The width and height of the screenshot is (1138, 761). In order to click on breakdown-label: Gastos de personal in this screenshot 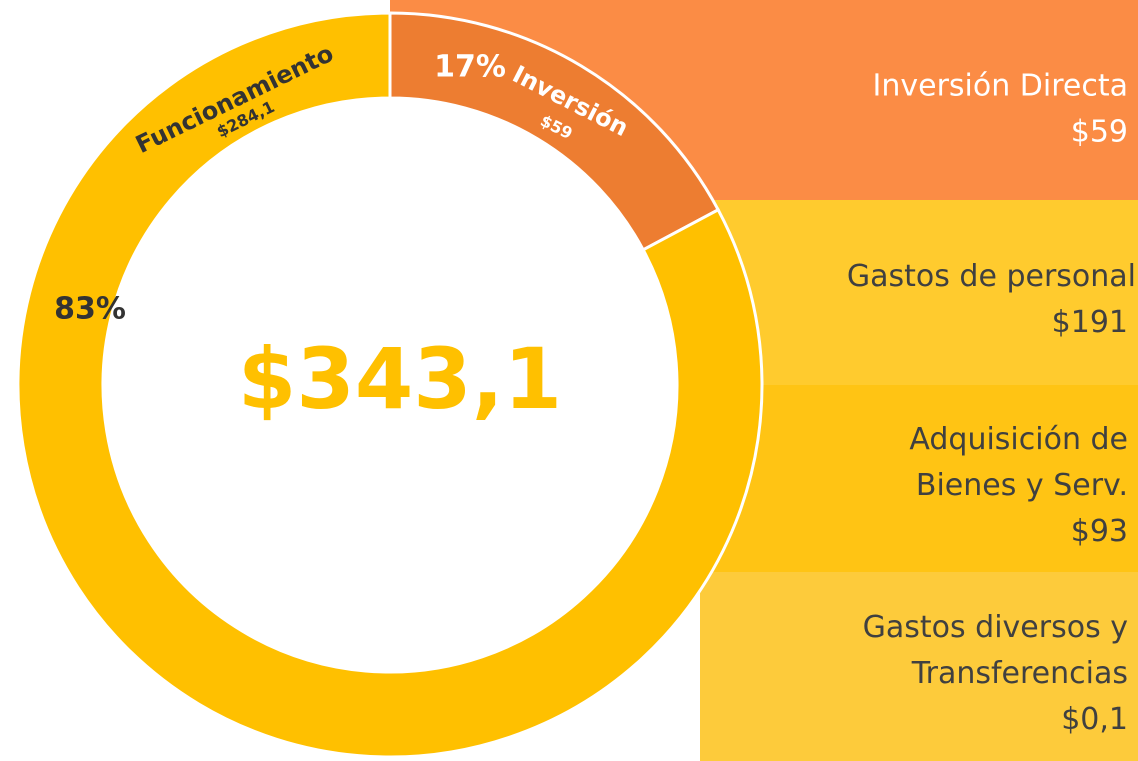, I will do `click(991, 276)`.